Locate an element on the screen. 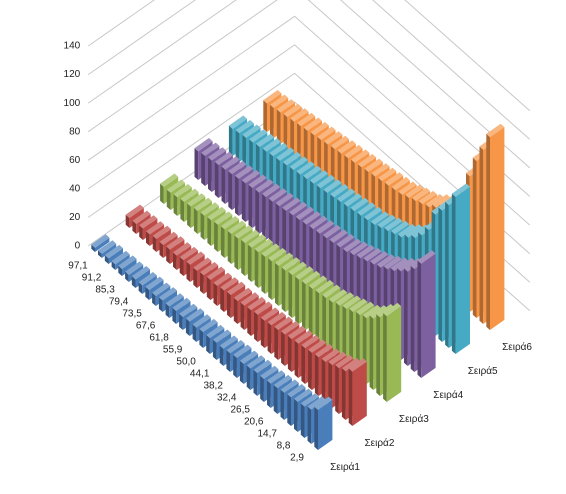 This screenshot has height=494, width=566. x-tick-label: 97,1 is located at coordinates (78, 266).